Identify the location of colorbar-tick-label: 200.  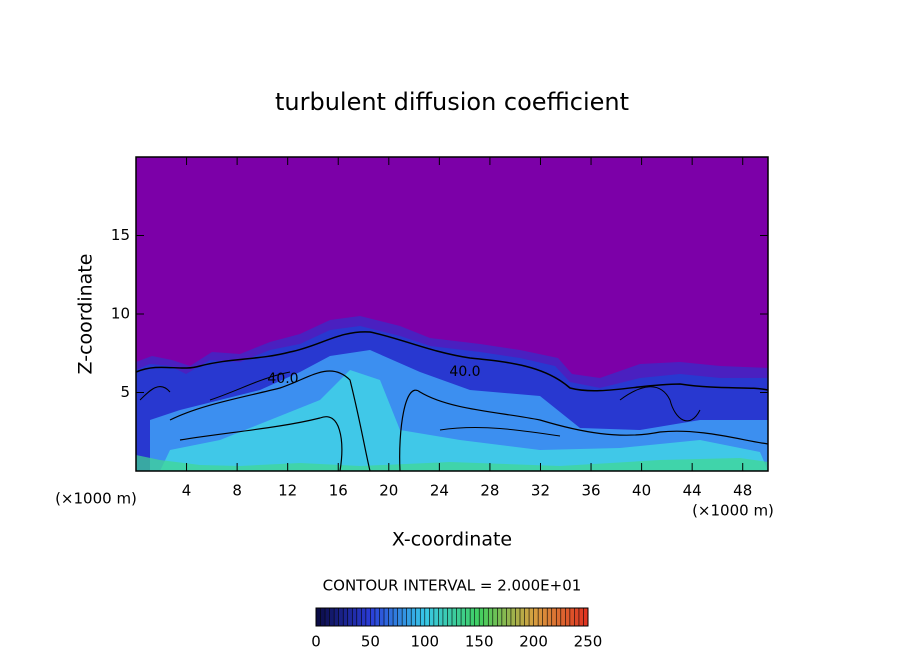
(533, 642).